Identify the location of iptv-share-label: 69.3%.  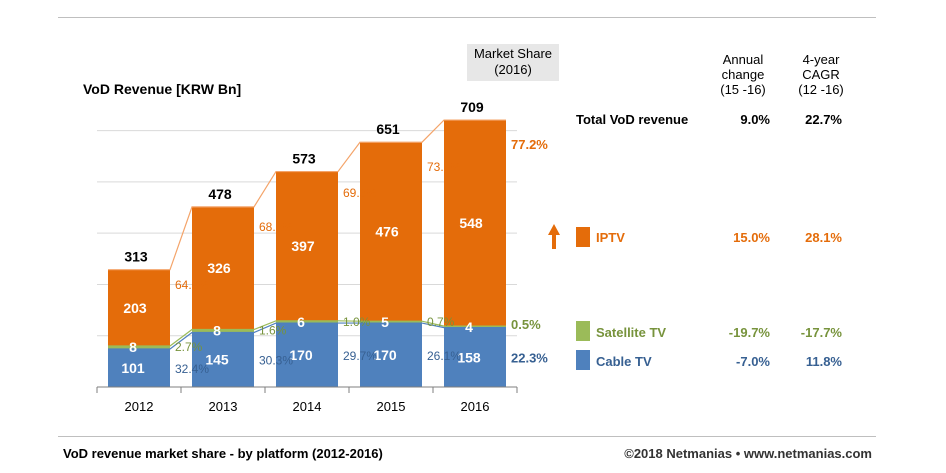
(360, 193).